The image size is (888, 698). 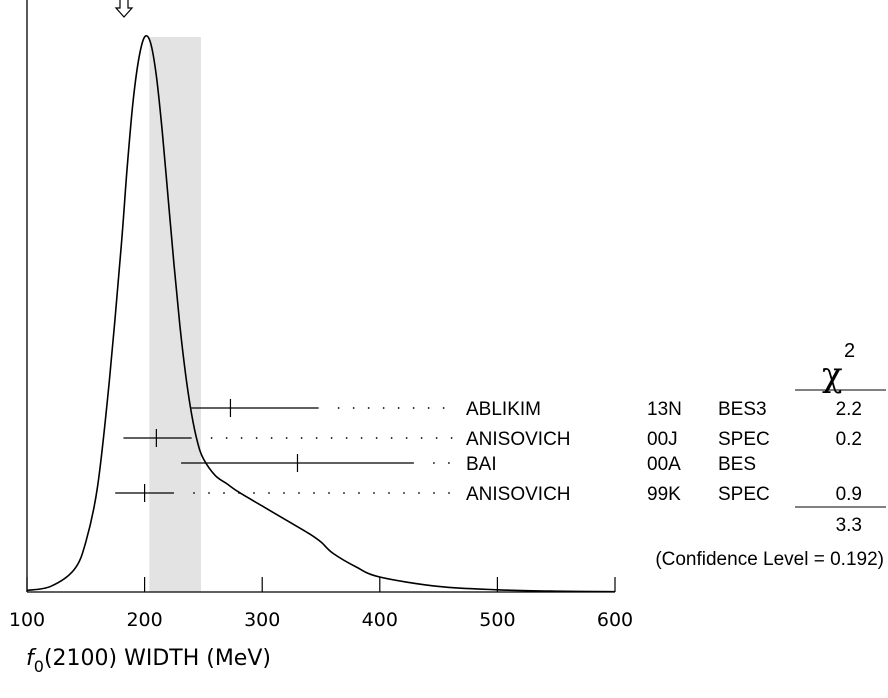 I want to click on measurement-year: 99K, so click(x=664, y=494).